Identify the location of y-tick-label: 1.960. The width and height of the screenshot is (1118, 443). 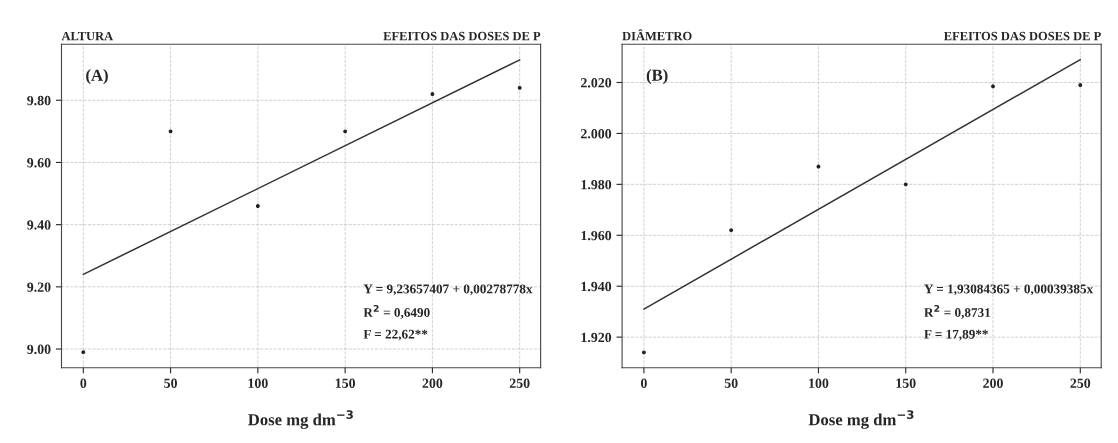
(596, 235).